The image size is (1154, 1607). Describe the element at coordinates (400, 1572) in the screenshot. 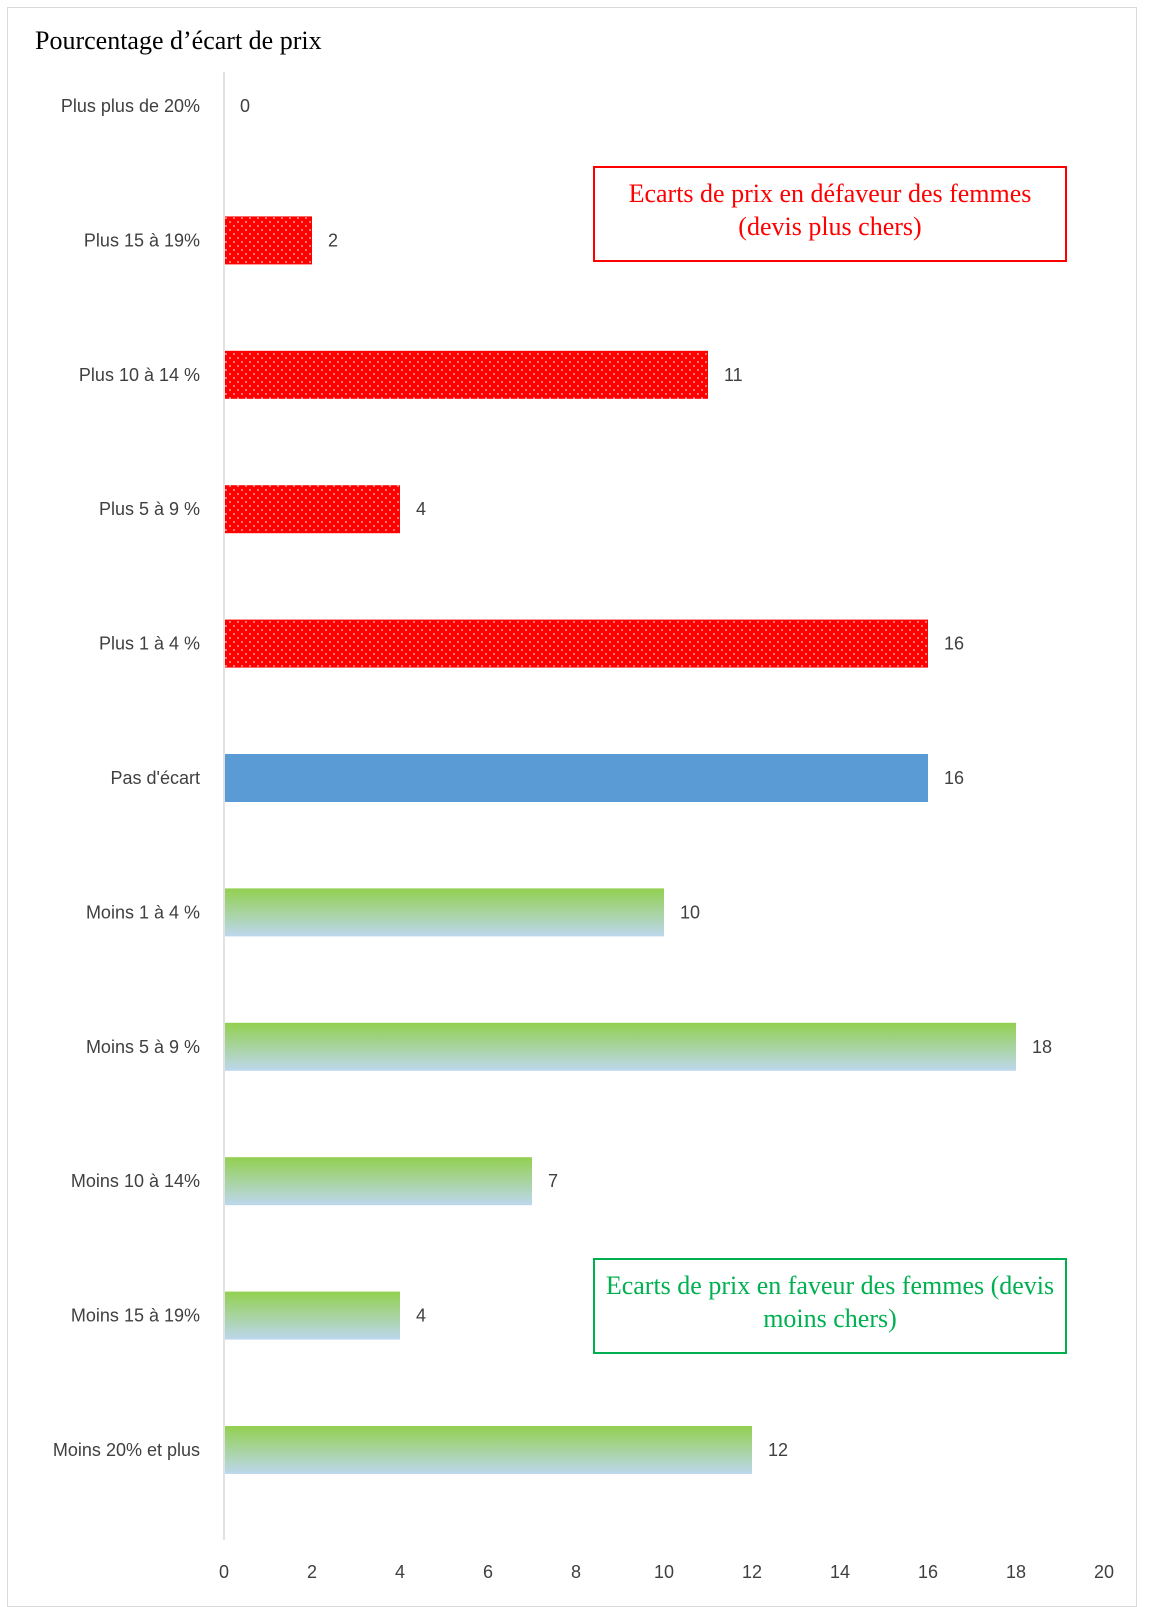

I see `x-tick-label: 4` at that location.